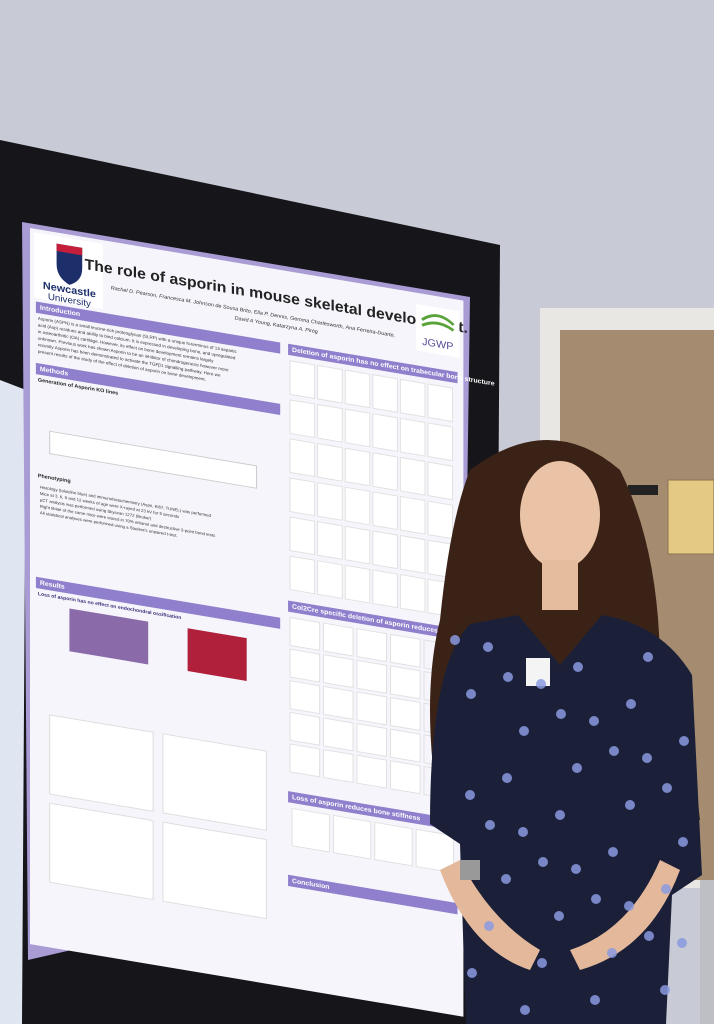 This screenshot has height=1024, width=714. Describe the element at coordinates (153, 459) in the screenshot. I see `figure` at that location.